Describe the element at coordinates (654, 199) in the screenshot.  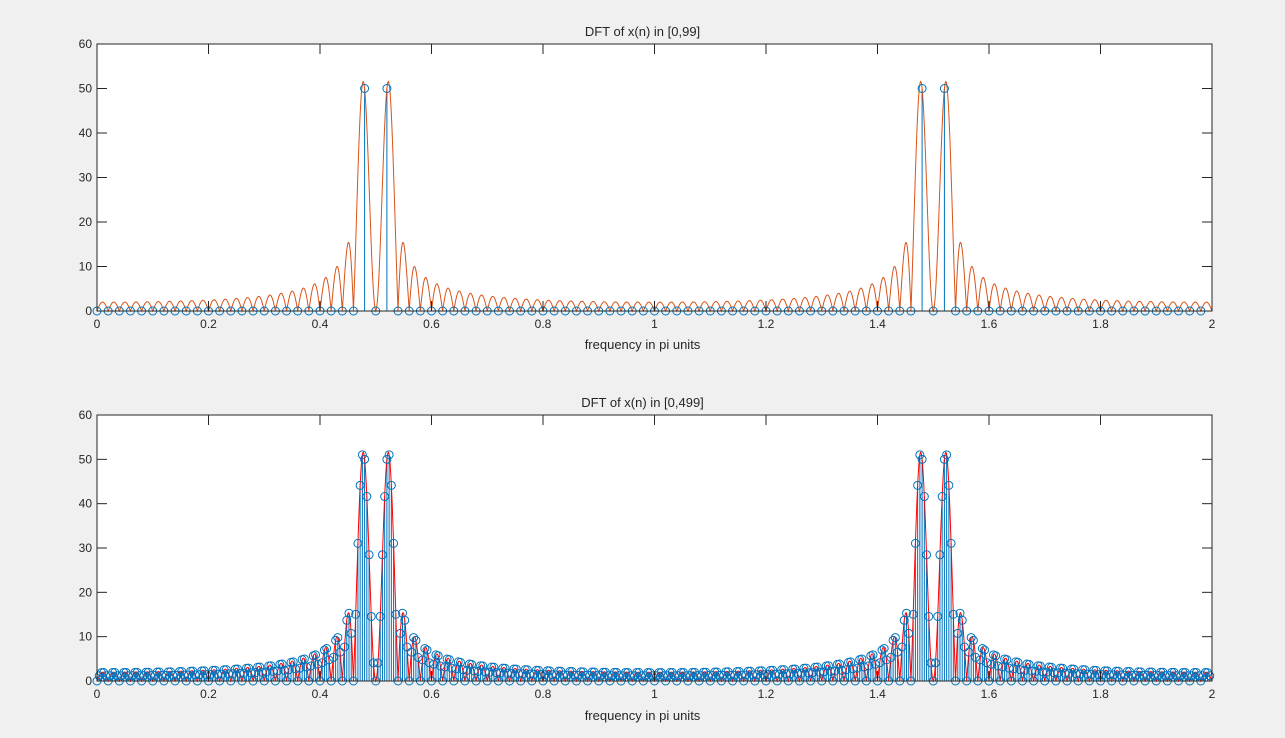
I see `dft-stems` at that location.